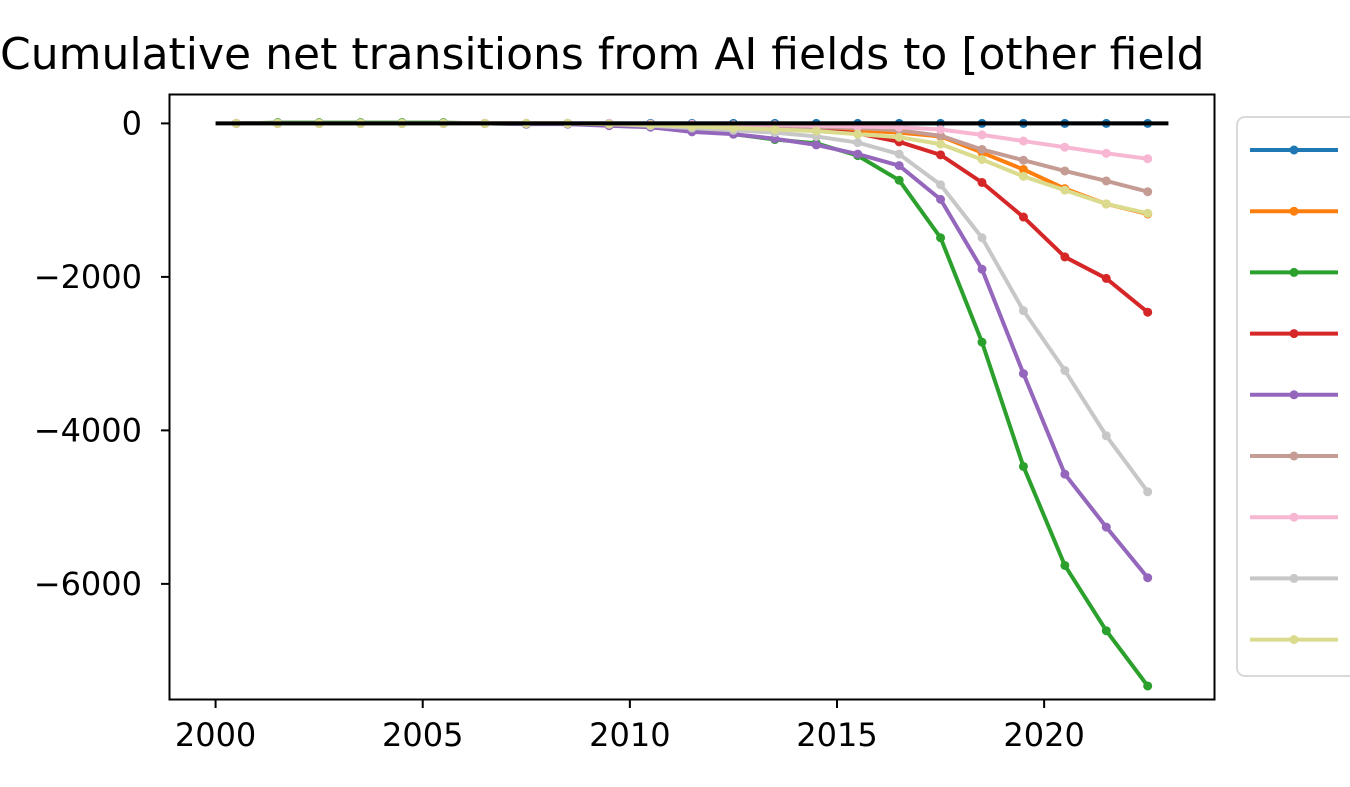  What do you see at coordinates (629, 735) in the screenshot?
I see `x-tick-label: 2010` at bounding box center [629, 735].